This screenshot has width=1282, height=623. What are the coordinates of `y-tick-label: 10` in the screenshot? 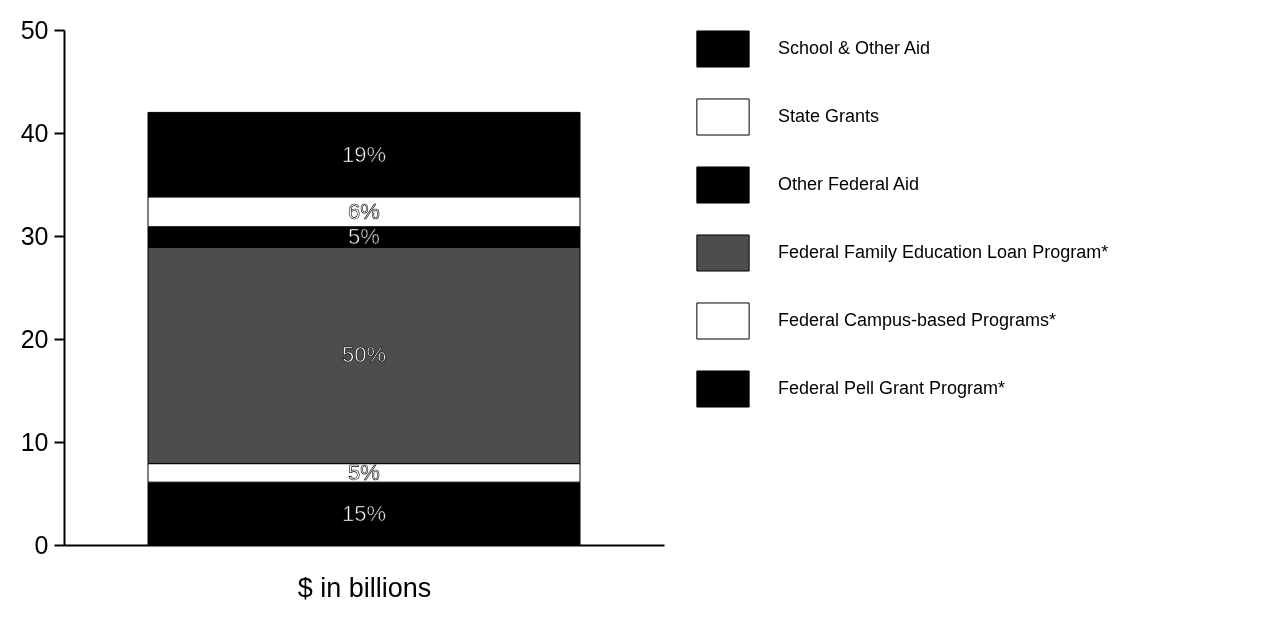 It's located at (34, 441).